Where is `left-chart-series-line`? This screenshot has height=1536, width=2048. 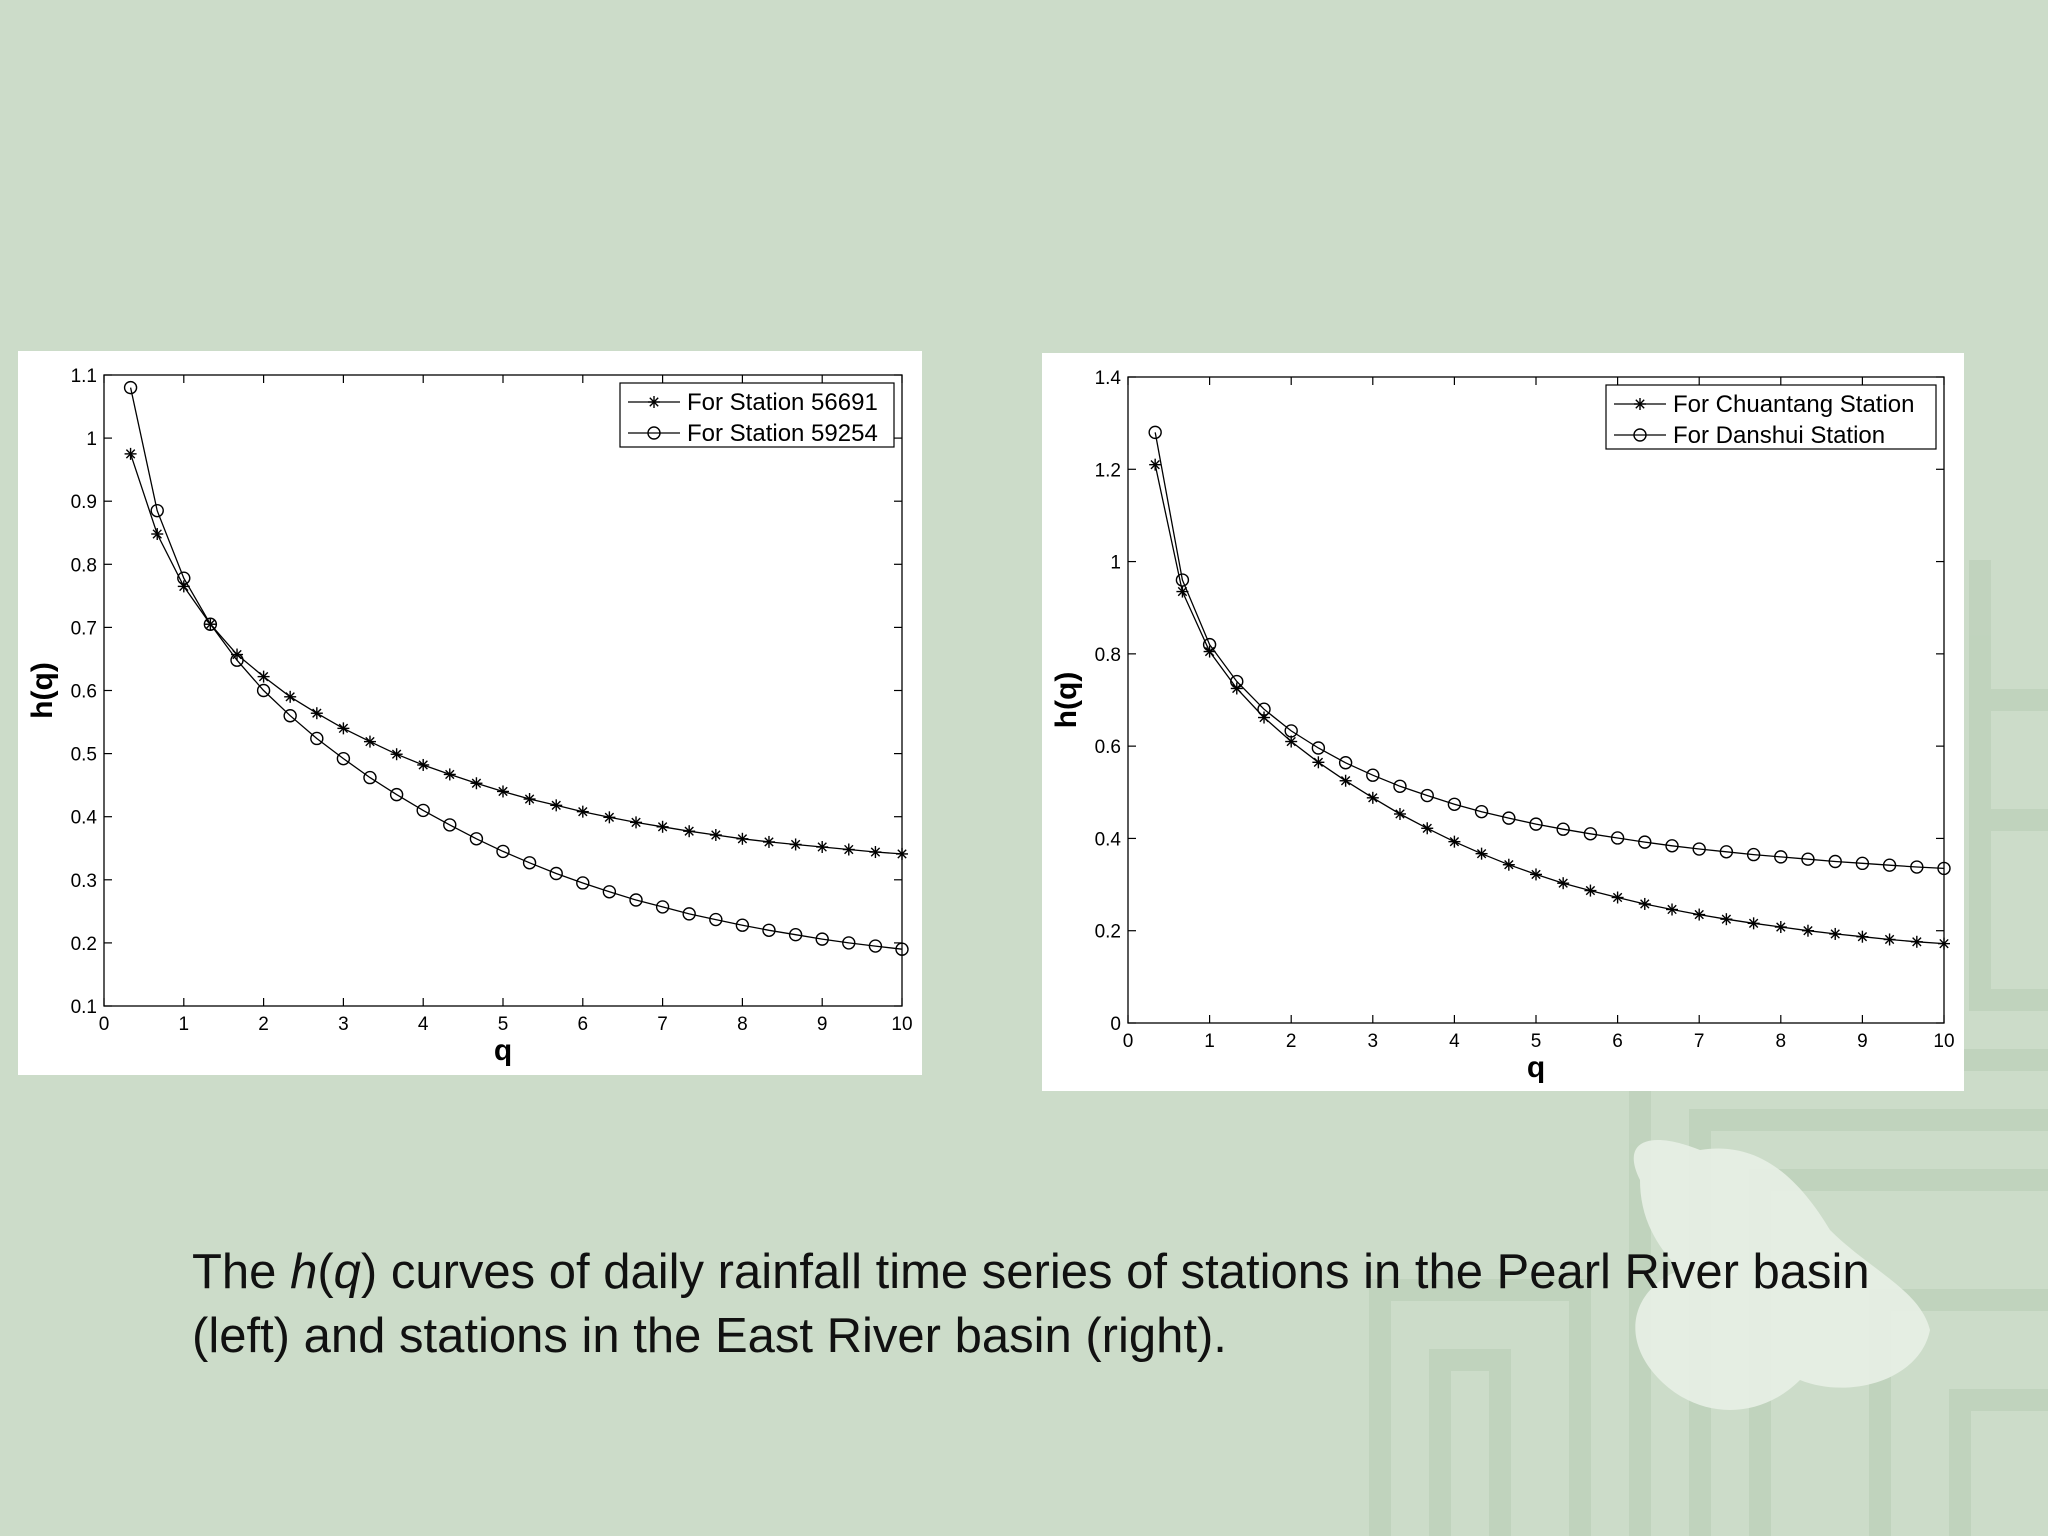
left-chart-series-line is located at coordinates (516, 668).